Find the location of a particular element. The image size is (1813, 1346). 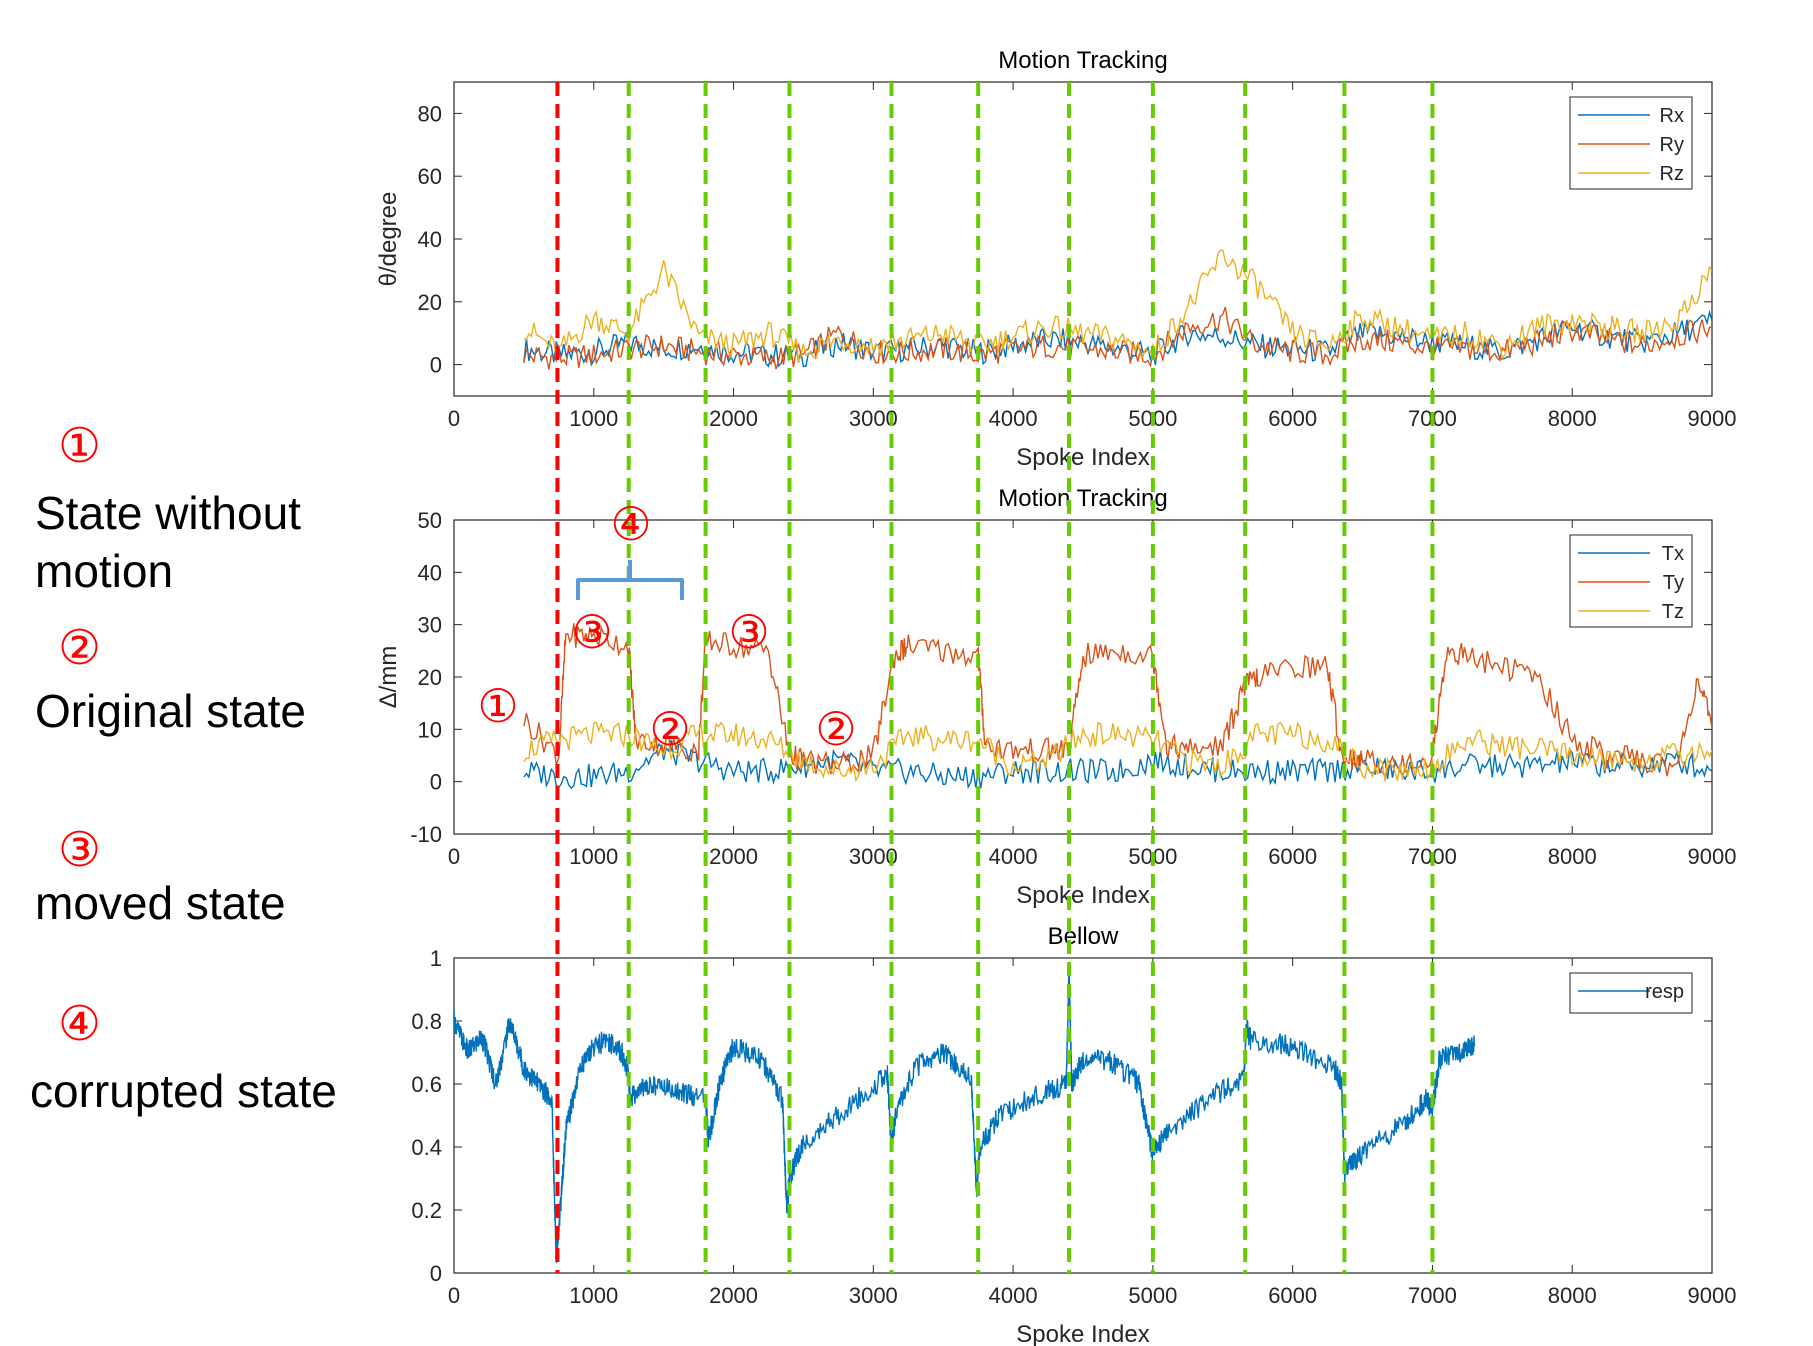

y-tick-label: 30 is located at coordinates (430, 625).